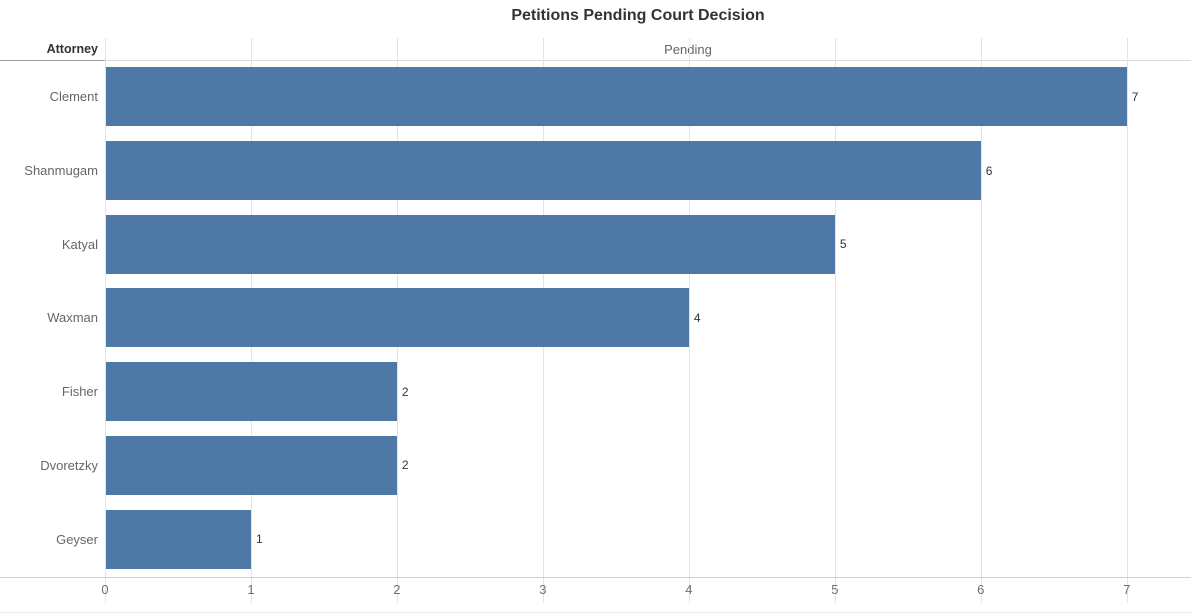 This screenshot has width=1191, height=615. I want to click on column-header-pending: Pending, so click(688, 49).